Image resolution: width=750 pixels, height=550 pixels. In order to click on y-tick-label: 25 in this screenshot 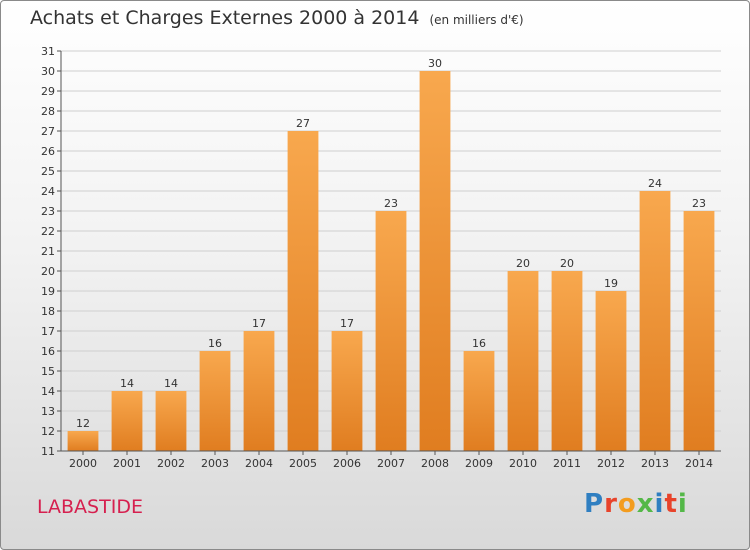, I will do `click(48, 171)`.